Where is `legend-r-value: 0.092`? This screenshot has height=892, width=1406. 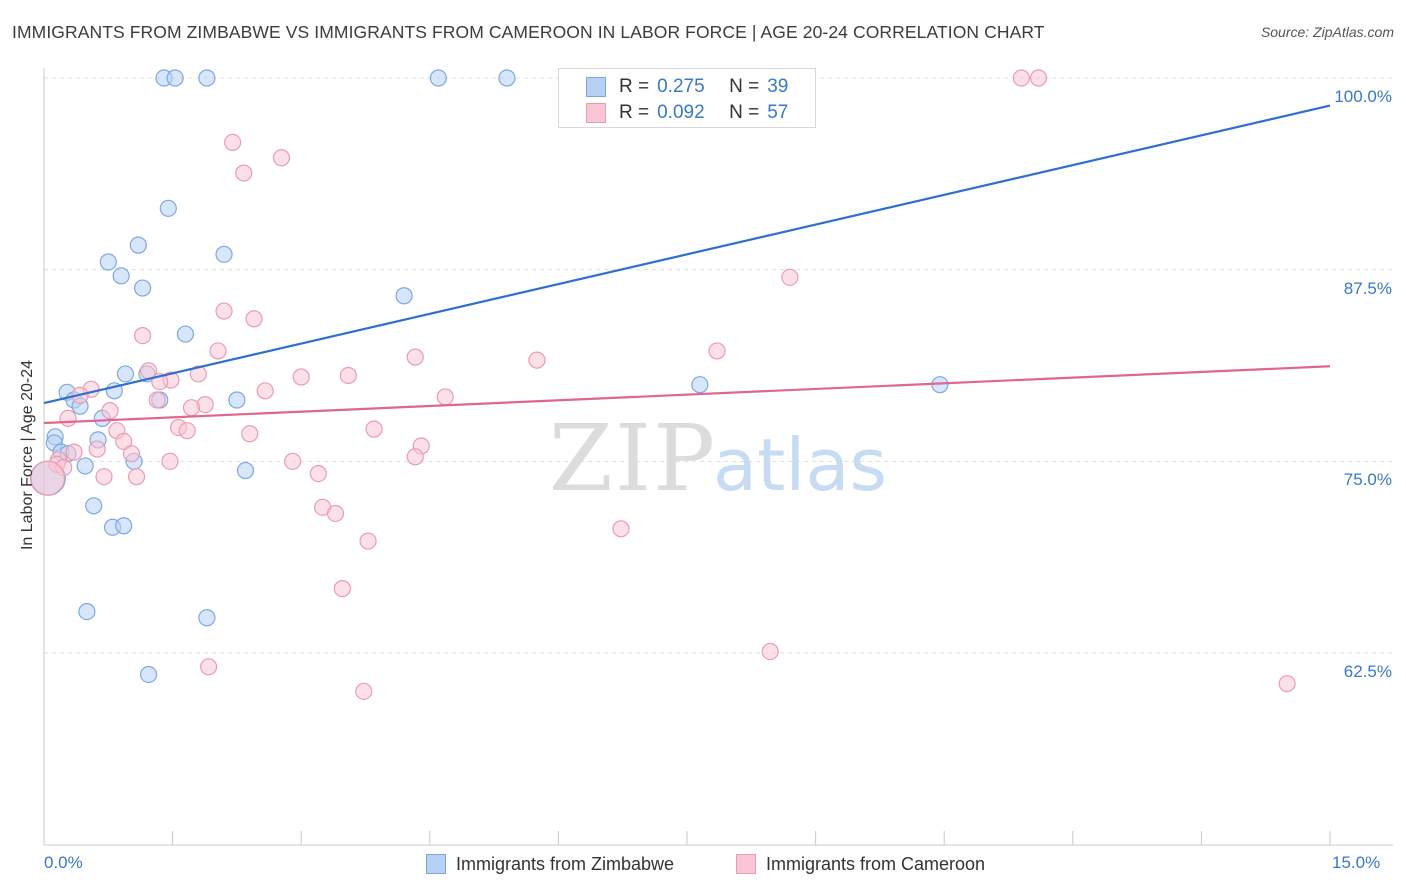
legend-r-value: 0.092 is located at coordinates (681, 112).